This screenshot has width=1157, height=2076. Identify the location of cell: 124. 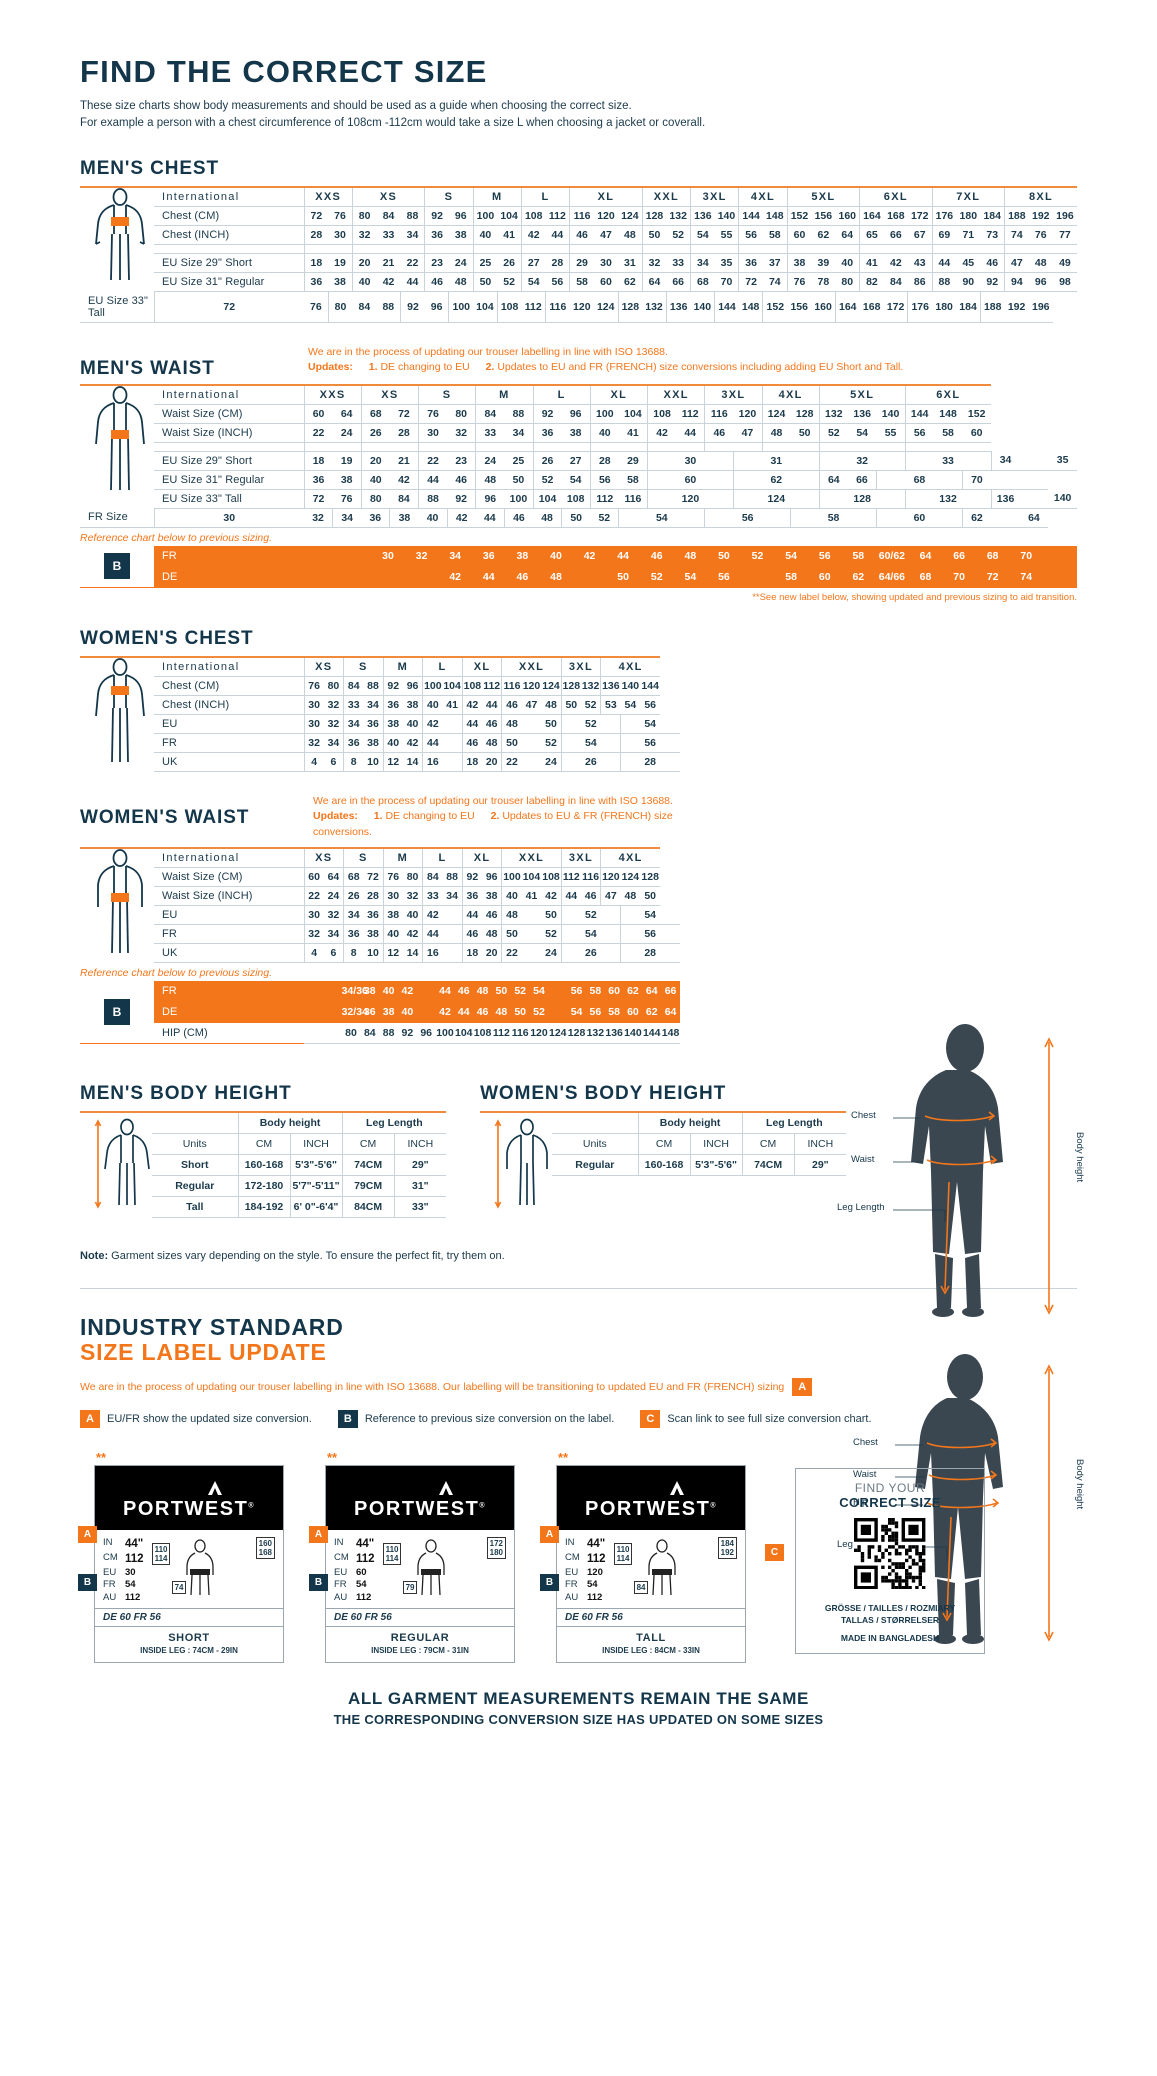
(606, 307).